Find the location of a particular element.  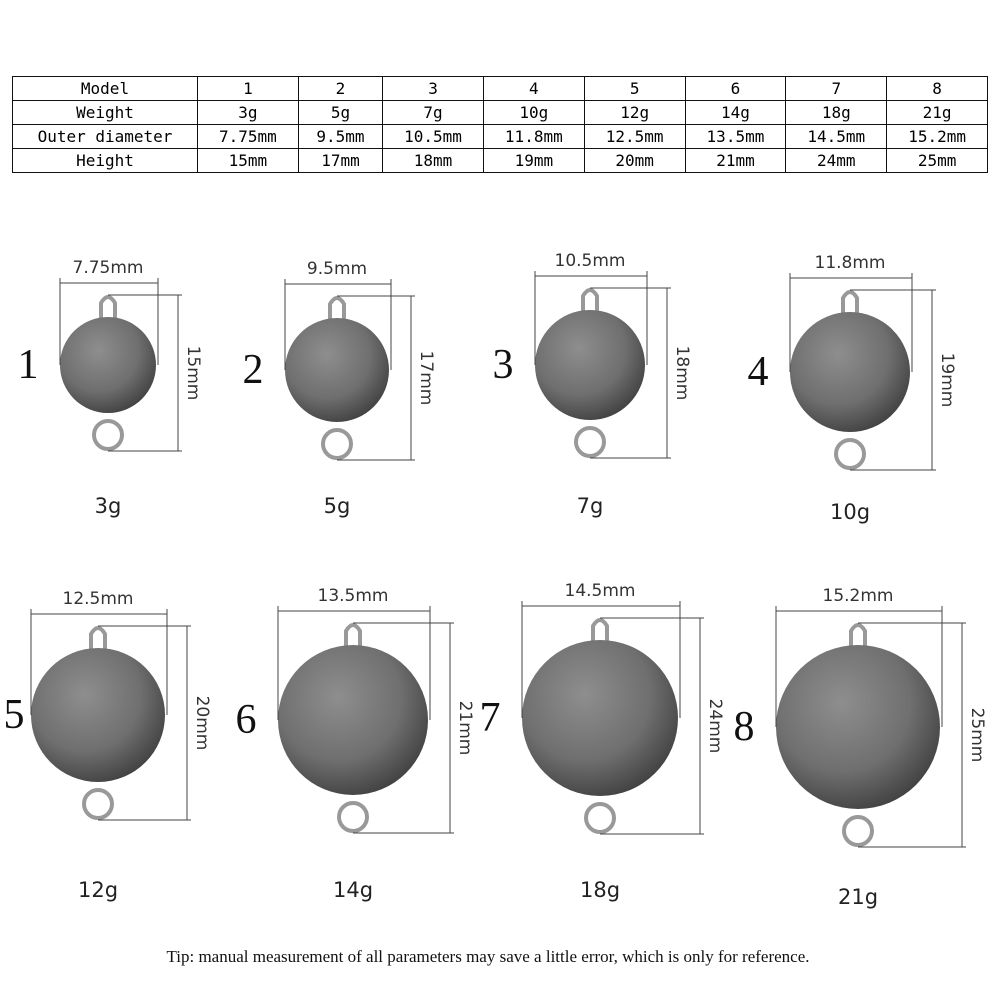

height-label: 20mm is located at coordinates (202, 723).